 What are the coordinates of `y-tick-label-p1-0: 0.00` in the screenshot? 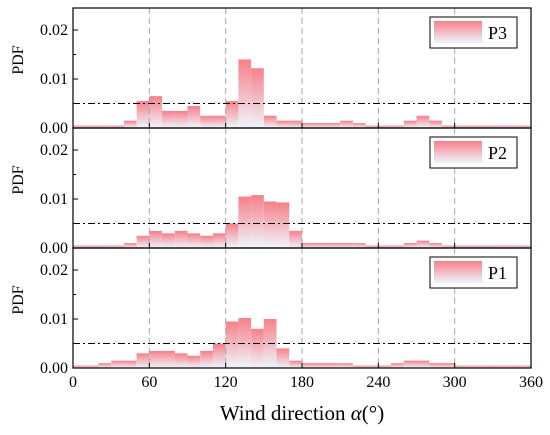 It's located at (54, 368).